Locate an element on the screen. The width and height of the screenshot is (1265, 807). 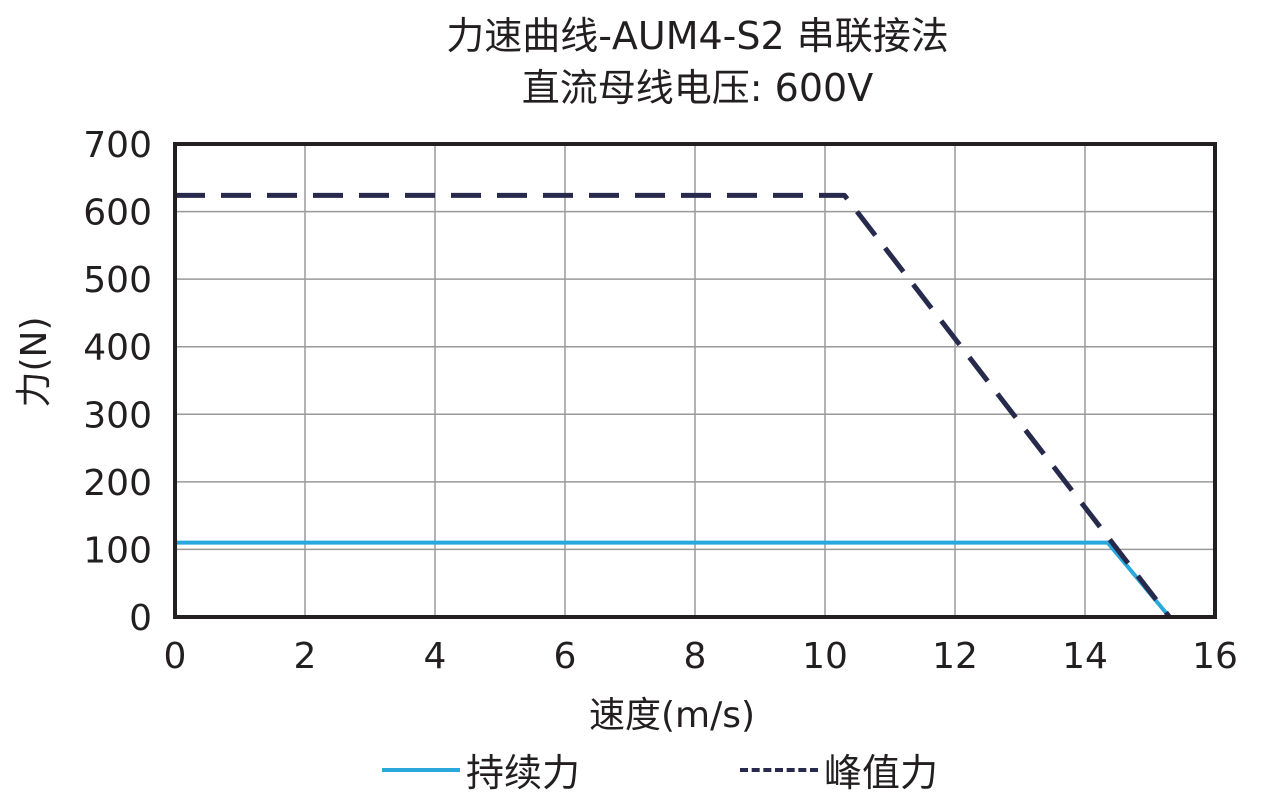
chart-title: 力速曲线-AUM4-S2 串联接法 is located at coordinates (697, 36).